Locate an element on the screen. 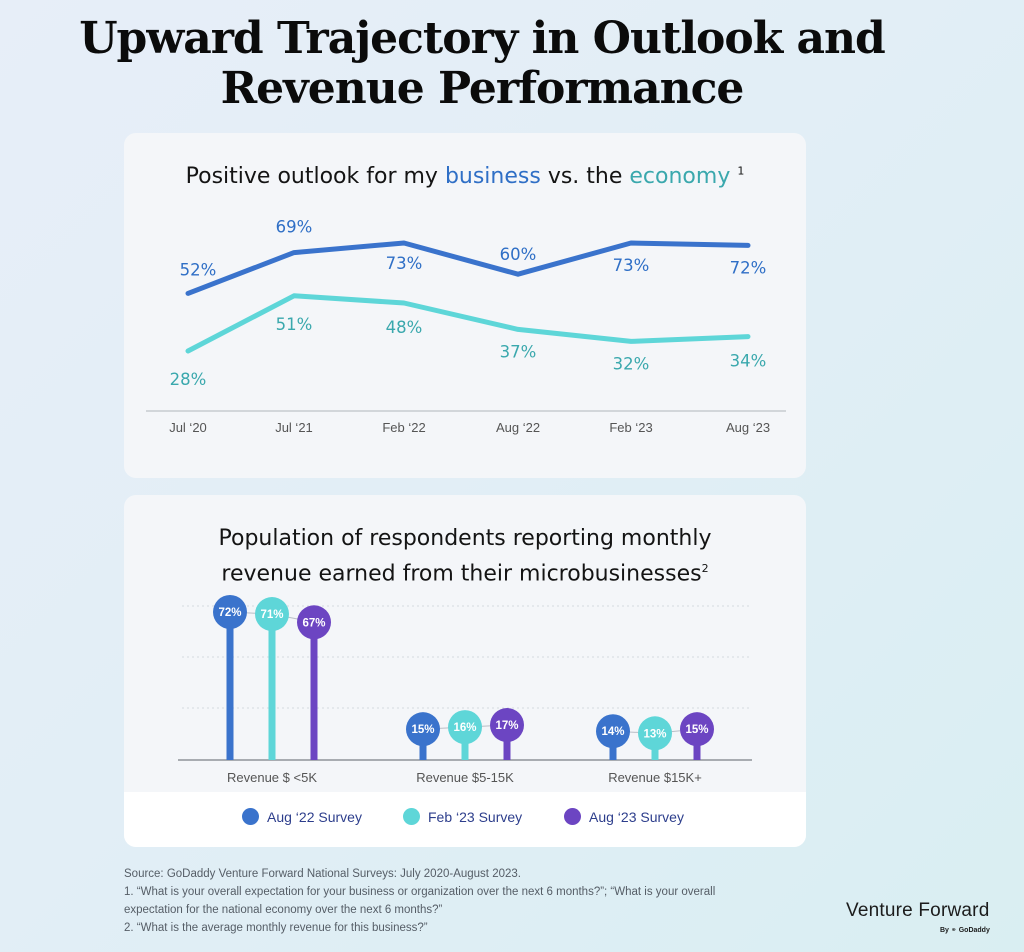 This screenshot has width=1024, height=952. data-label-business: 52% is located at coordinates (198, 269).